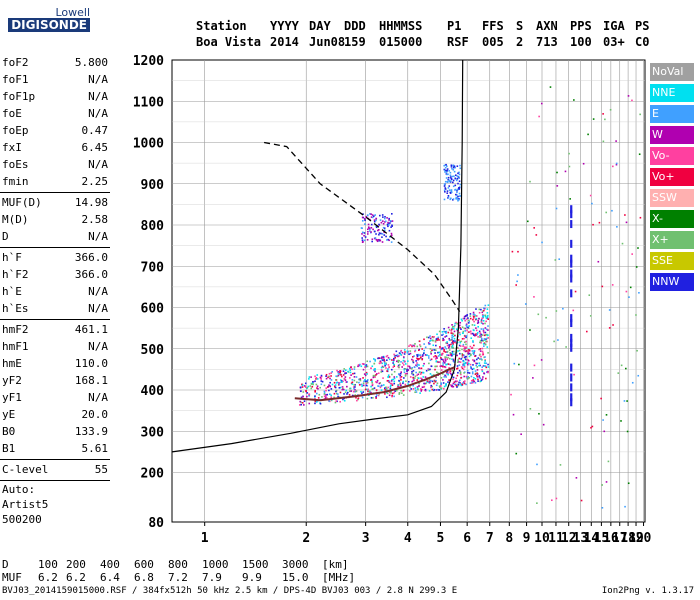 This screenshot has width=700, height=600. I want to click on param-value: 55, so click(101, 469).